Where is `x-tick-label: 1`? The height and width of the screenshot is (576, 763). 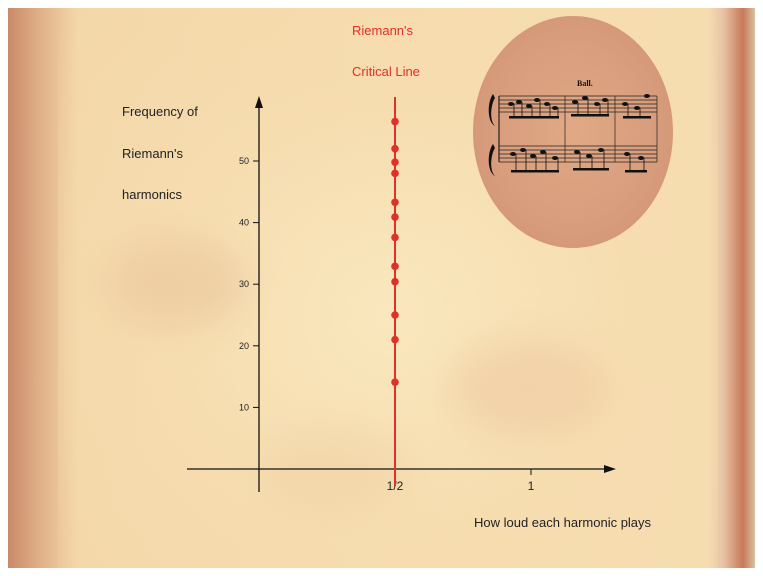 x-tick-label: 1 is located at coordinates (531, 486).